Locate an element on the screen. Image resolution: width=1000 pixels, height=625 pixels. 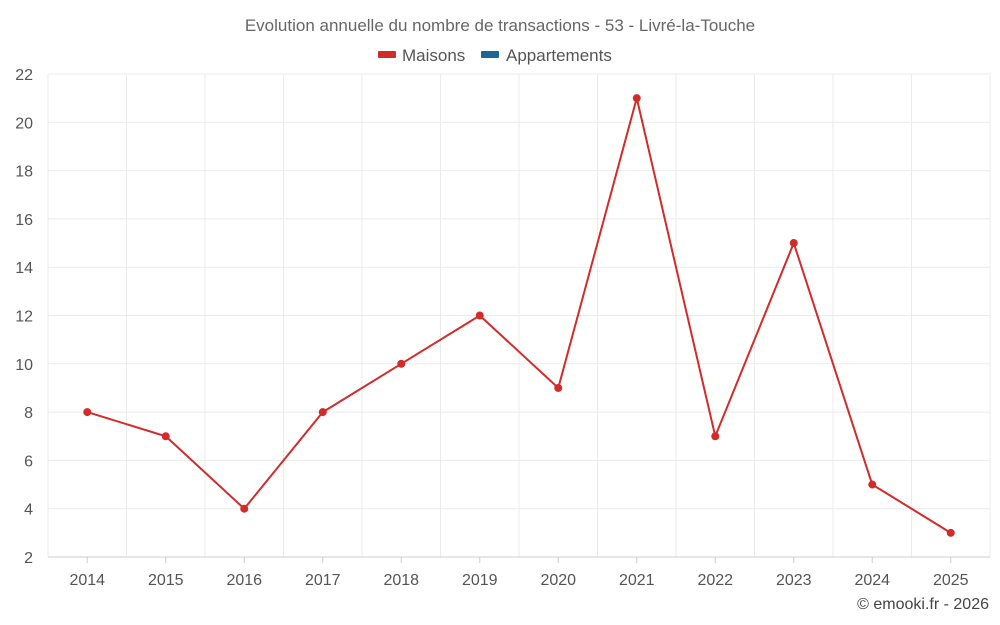
legend-item-maisons: Maisons is located at coordinates (421, 55).